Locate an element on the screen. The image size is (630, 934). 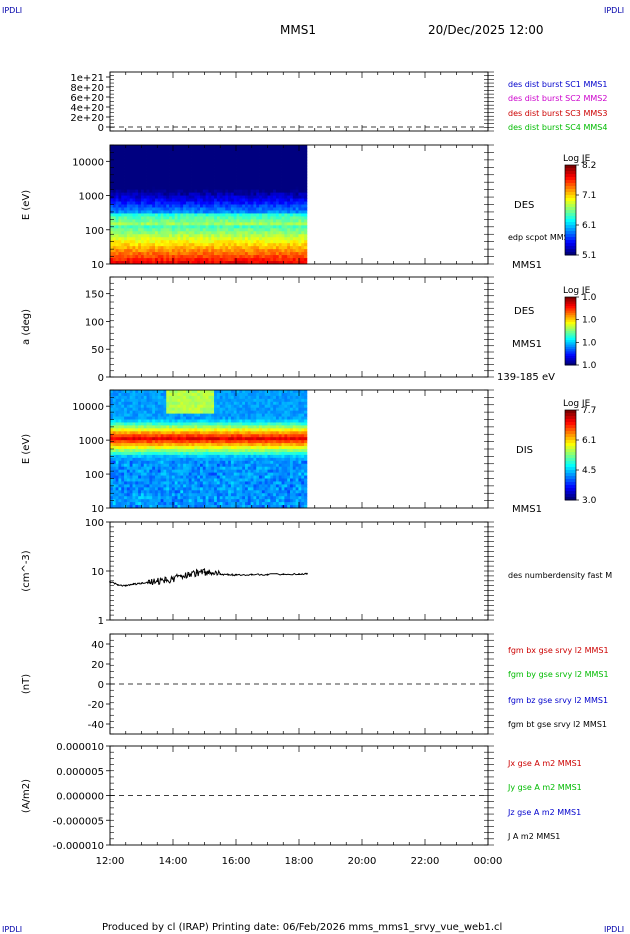
des_pitch-y-tick-label: 100 is located at coordinates (94, 322).